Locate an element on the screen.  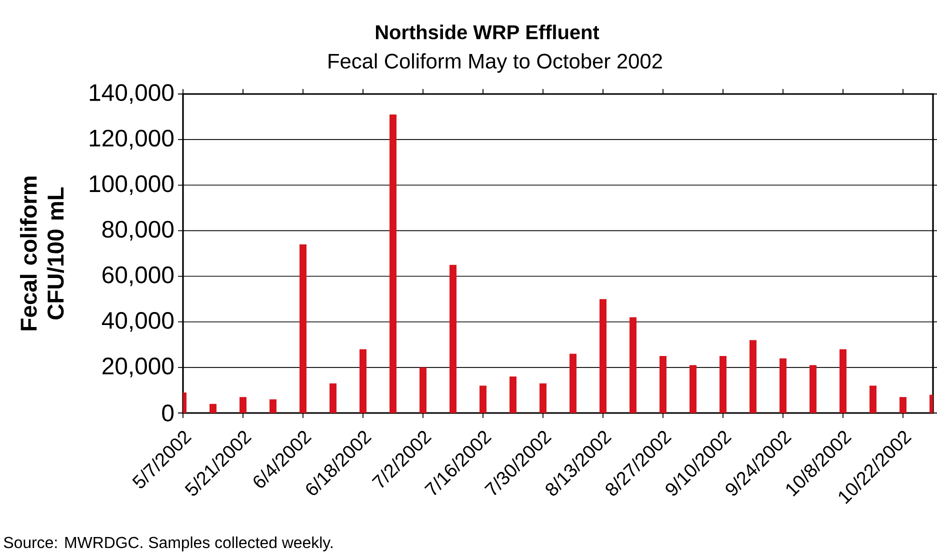
chart-subtitle: Fecal Coliform May to October 2002 is located at coordinates (495, 63).